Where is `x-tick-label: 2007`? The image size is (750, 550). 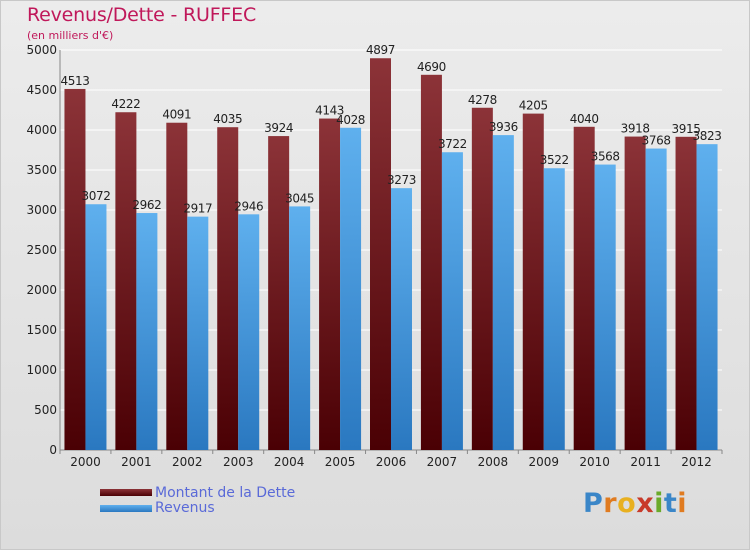
x-tick-label: 2007 is located at coordinates (442, 462).